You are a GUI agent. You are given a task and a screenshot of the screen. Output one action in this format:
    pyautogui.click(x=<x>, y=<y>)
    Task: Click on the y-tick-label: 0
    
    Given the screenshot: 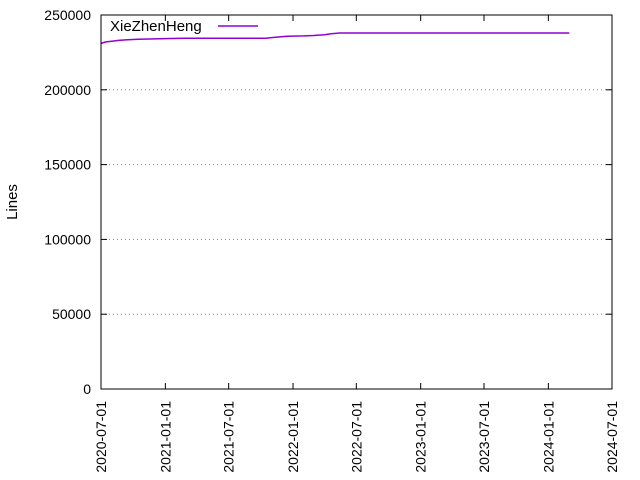 What is the action you would take?
    pyautogui.click(x=87, y=389)
    